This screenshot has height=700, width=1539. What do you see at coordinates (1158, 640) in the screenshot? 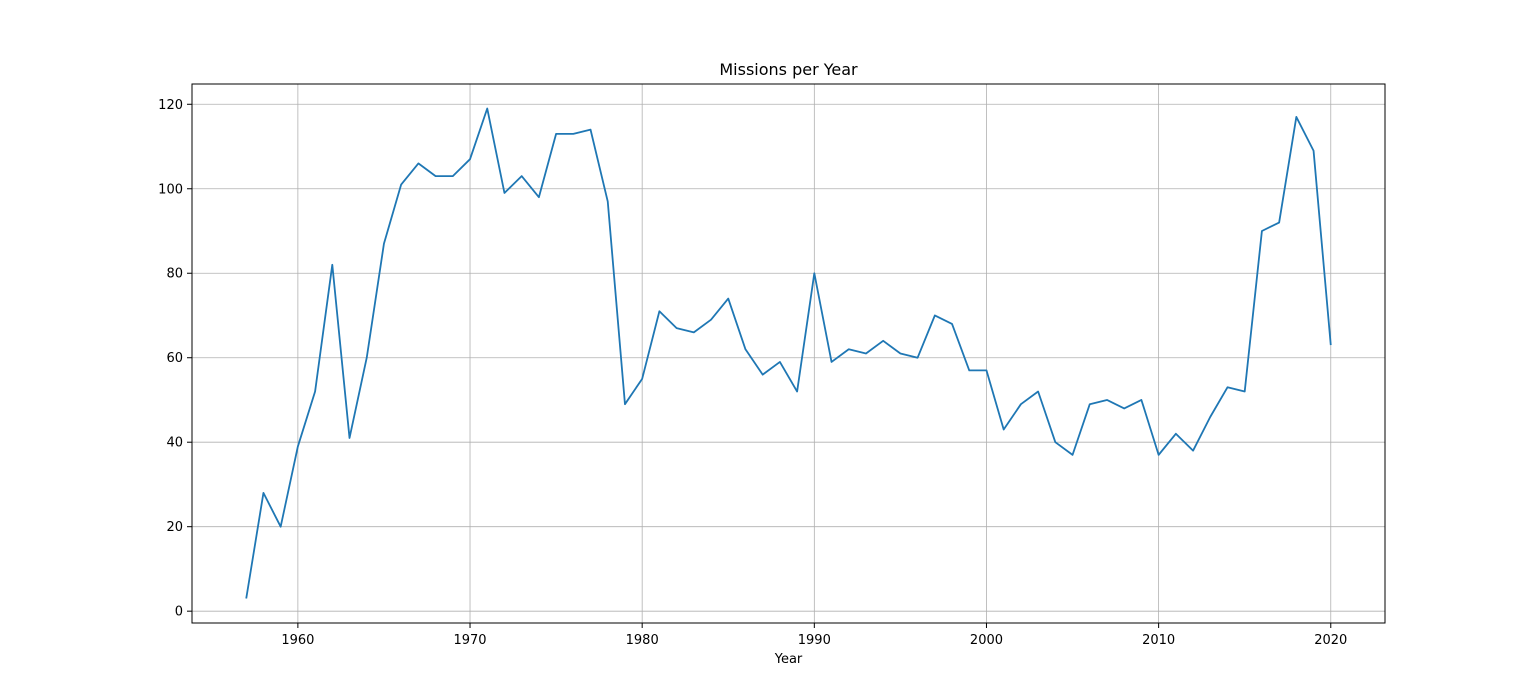
I see `x-tick-label-2010: 2010` at bounding box center [1158, 640].